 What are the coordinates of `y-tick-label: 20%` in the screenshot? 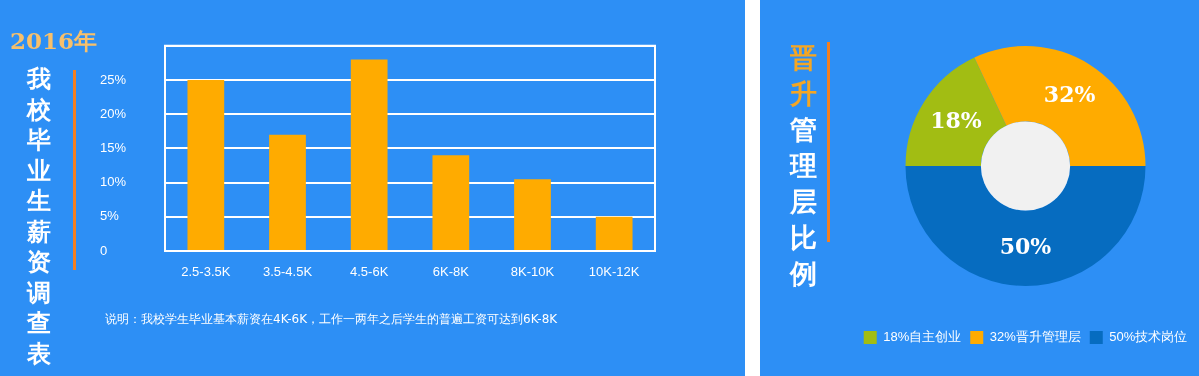 It's located at (113, 113).